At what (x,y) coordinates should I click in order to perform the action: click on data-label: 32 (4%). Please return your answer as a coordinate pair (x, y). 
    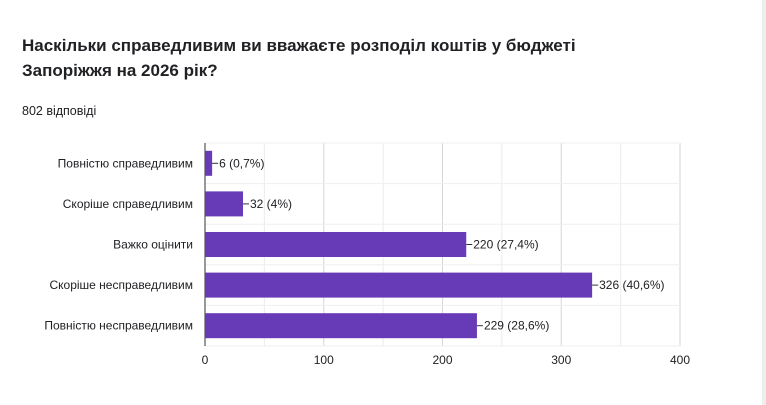
    Looking at the image, I should click on (271, 204).